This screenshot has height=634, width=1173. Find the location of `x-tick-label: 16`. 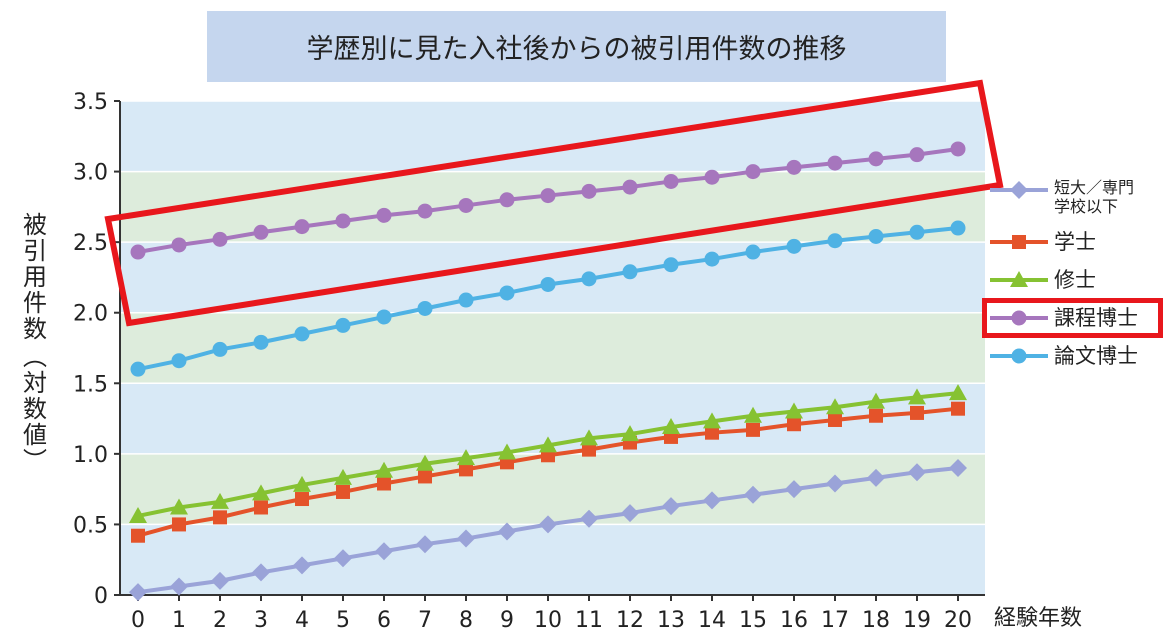

x-tick-label: 16 is located at coordinates (794, 620).